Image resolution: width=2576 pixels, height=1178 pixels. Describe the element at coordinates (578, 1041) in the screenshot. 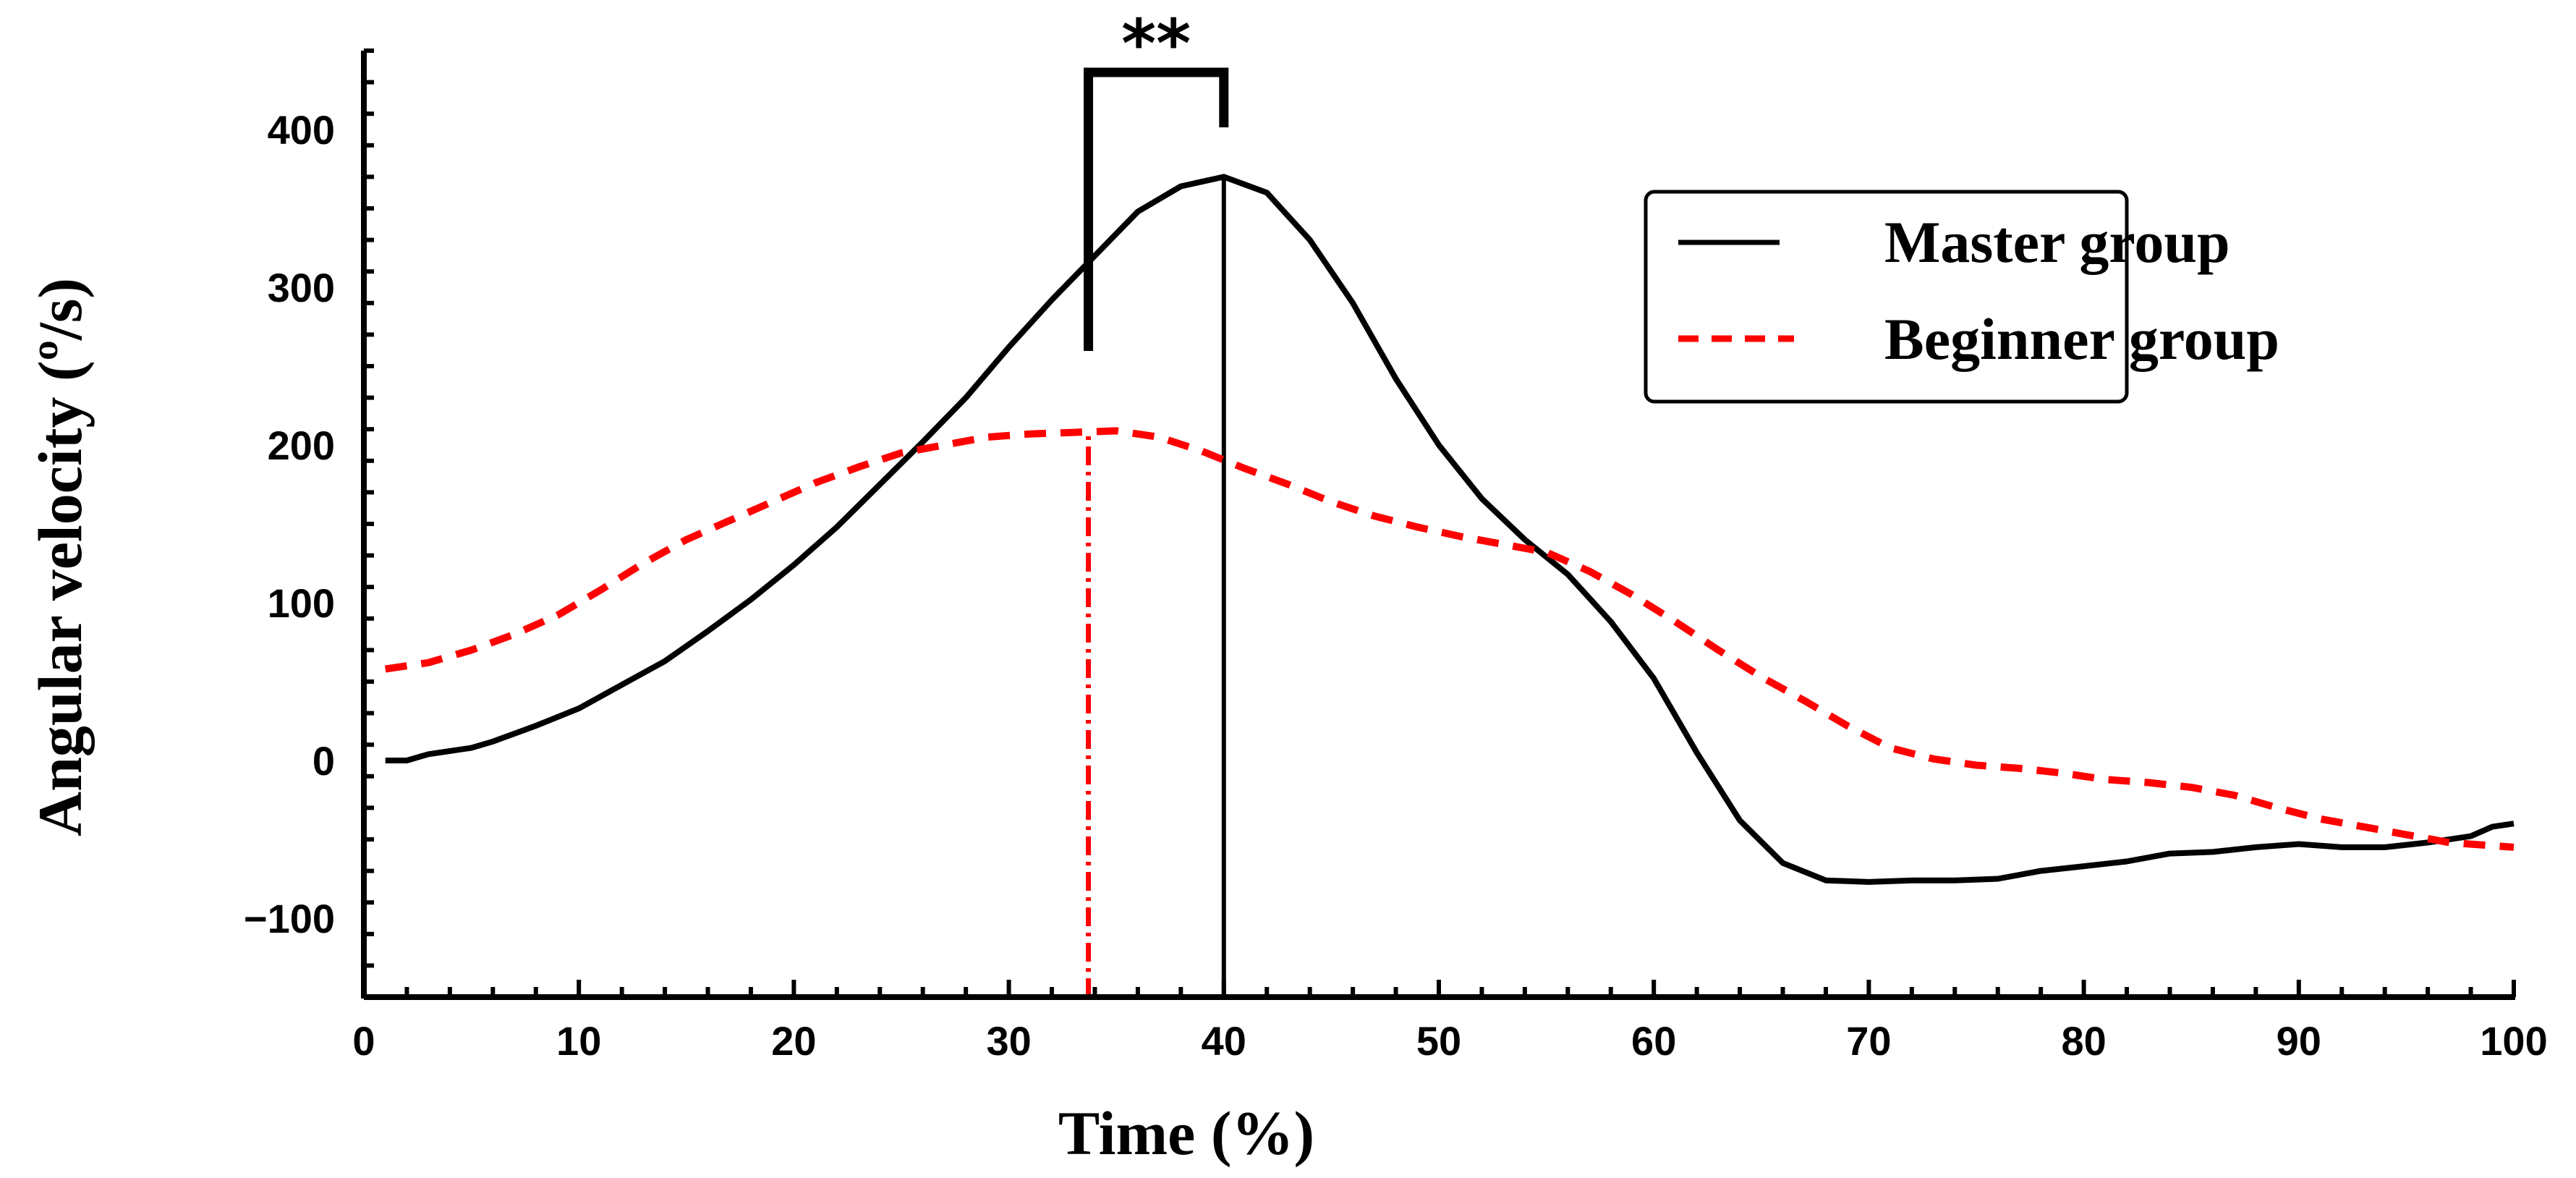

I see `x-tick-label: 10` at that location.